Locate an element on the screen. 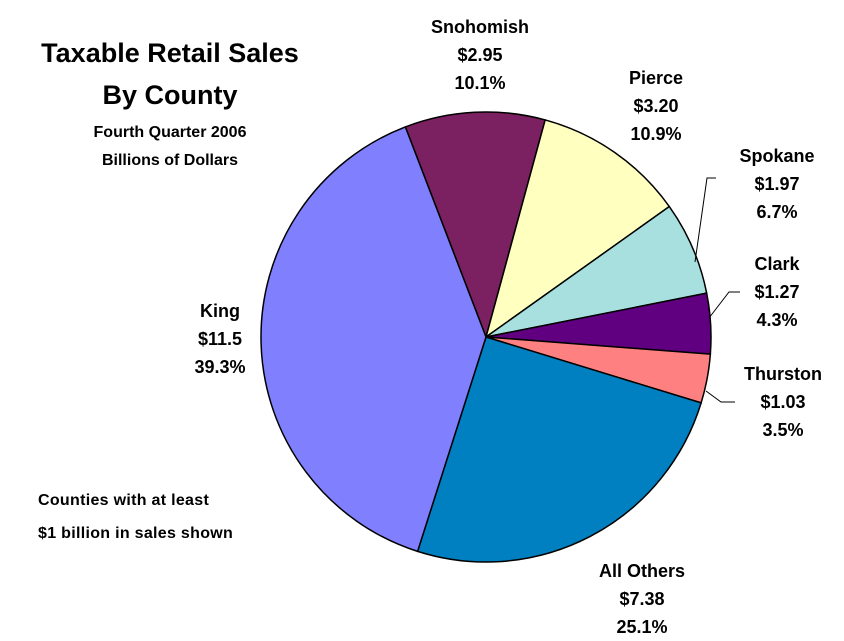 Image resolution: width=844 pixels, height=641 pixels. chart-title-line2: By County is located at coordinates (170, 95).